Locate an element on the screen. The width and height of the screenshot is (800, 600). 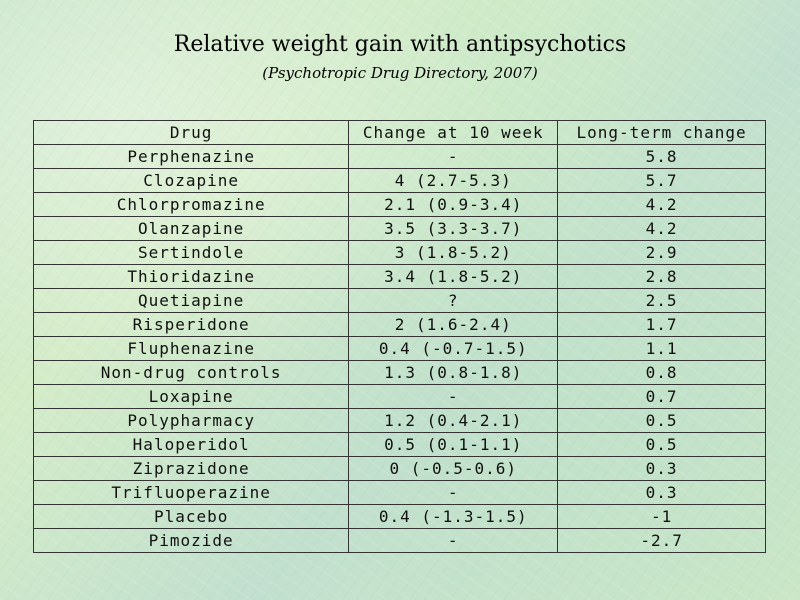
header-long-term-change: Long-term change is located at coordinates (661, 132).